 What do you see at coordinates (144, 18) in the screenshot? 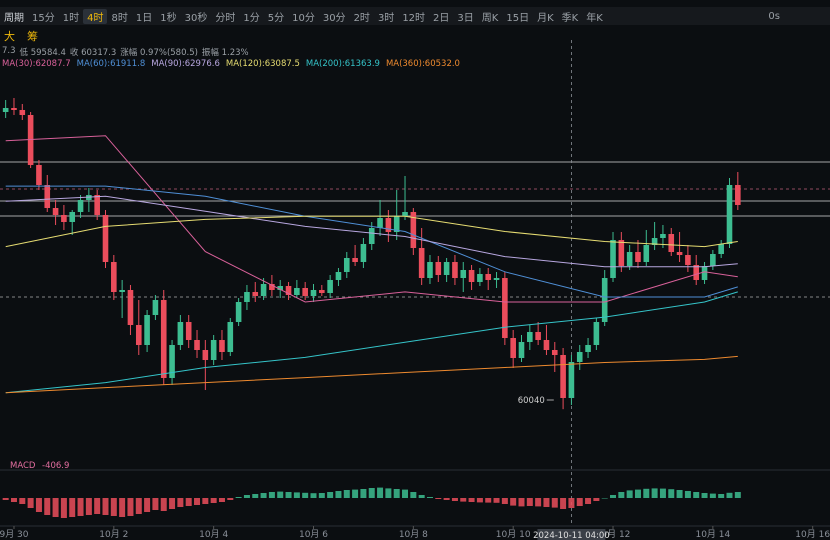
I see `interval-button: 1日` at bounding box center [144, 18].